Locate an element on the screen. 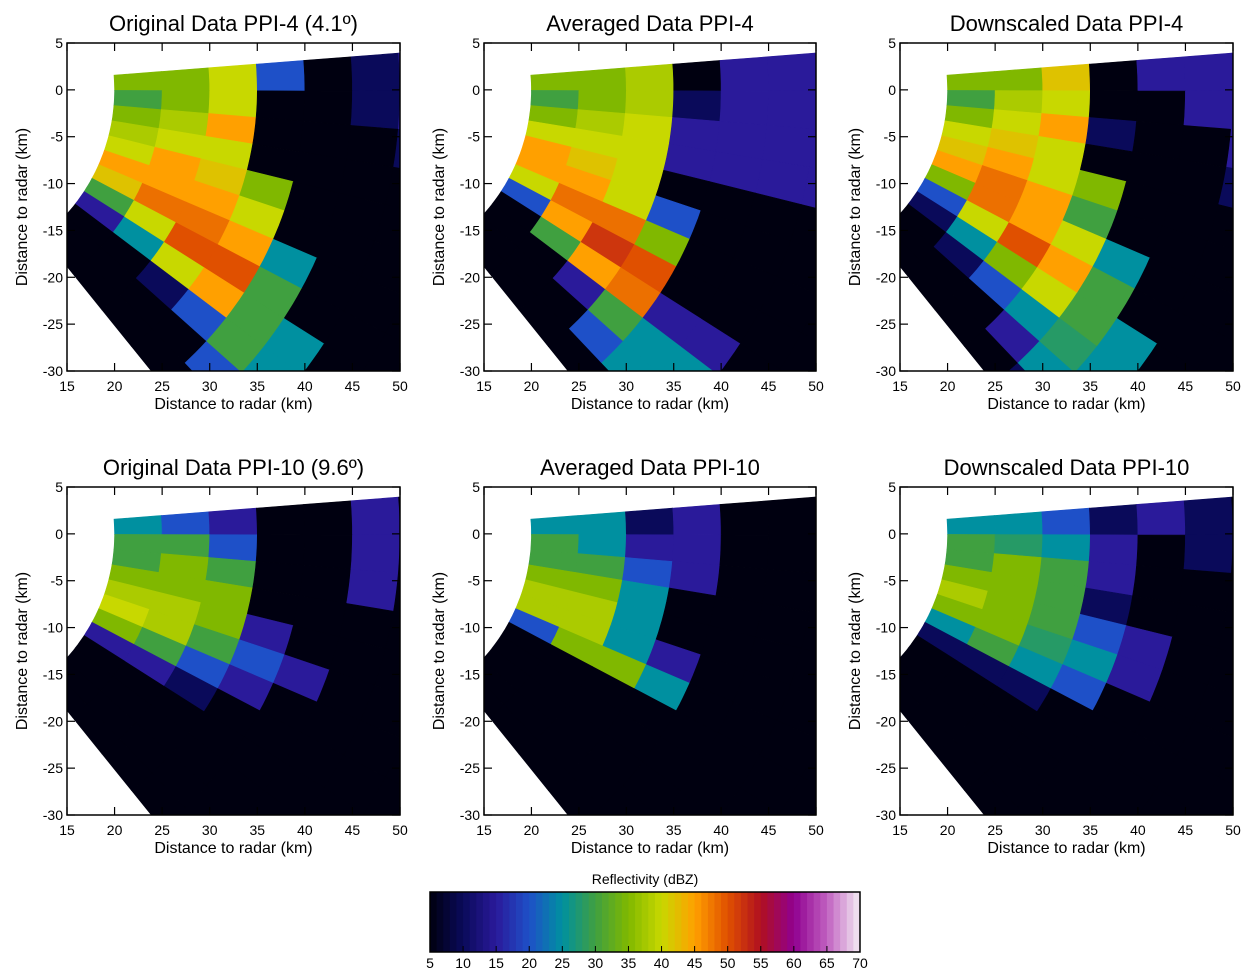  x-tick-label: 30 is located at coordinates (1043, 830).